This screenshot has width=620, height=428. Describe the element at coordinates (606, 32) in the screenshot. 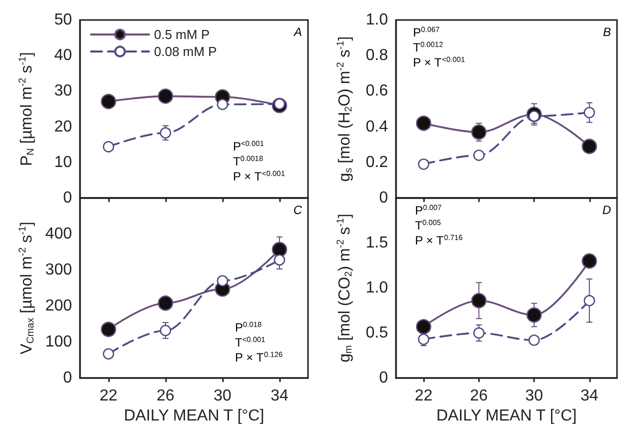

I see `annotation: B` at that location.